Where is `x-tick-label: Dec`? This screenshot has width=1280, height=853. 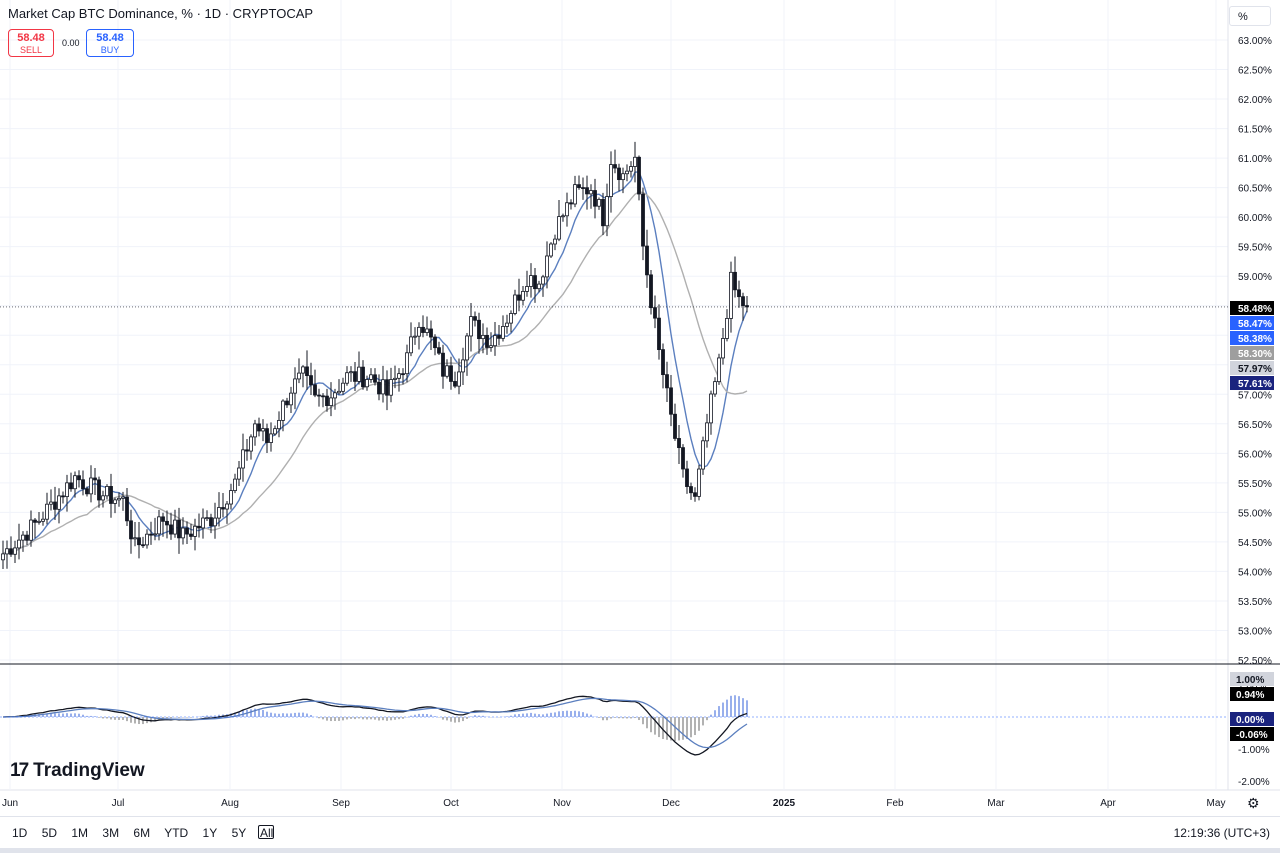
x-tick-label: Dec is located at coordinates (671, 803).